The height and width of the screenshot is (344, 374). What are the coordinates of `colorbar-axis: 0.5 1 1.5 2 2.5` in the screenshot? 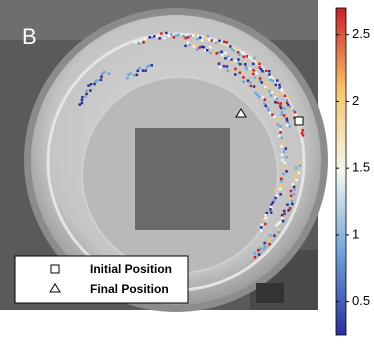 It's located at (353, 167).